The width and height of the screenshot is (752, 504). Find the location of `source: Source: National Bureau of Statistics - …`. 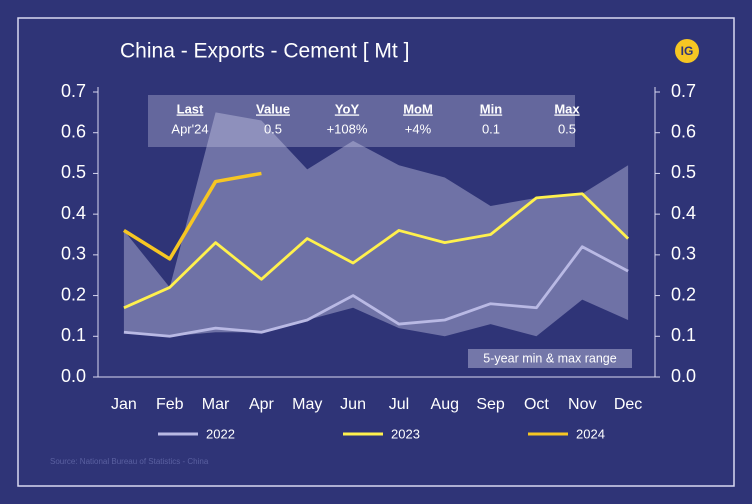

source: Source: National Bureau of Statistics - … is located at coordinates (129, 461).